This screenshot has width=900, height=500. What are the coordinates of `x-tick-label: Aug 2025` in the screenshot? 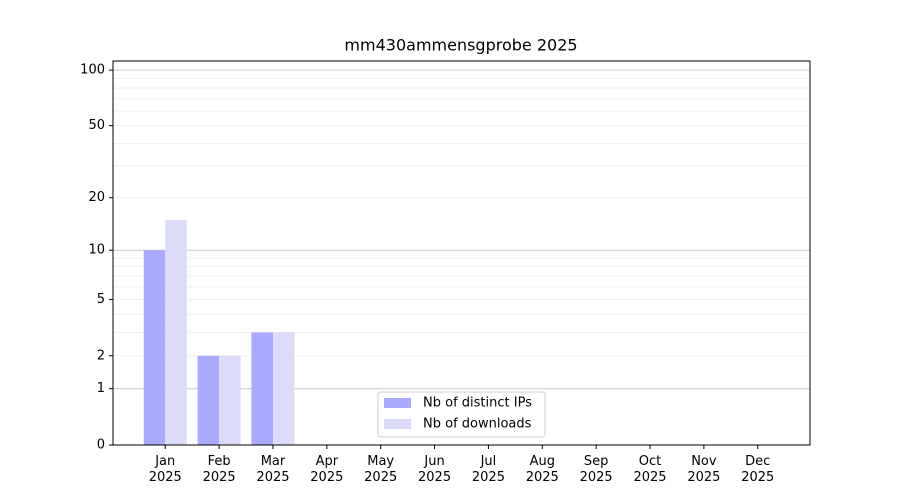 It's located at (542, 469).